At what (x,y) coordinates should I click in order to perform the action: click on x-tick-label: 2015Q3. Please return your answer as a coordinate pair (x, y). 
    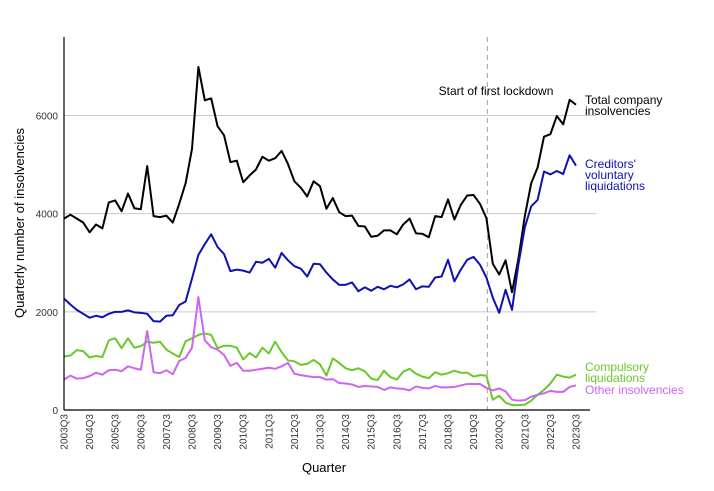
    Looking at the image, I should click on (372, 432).